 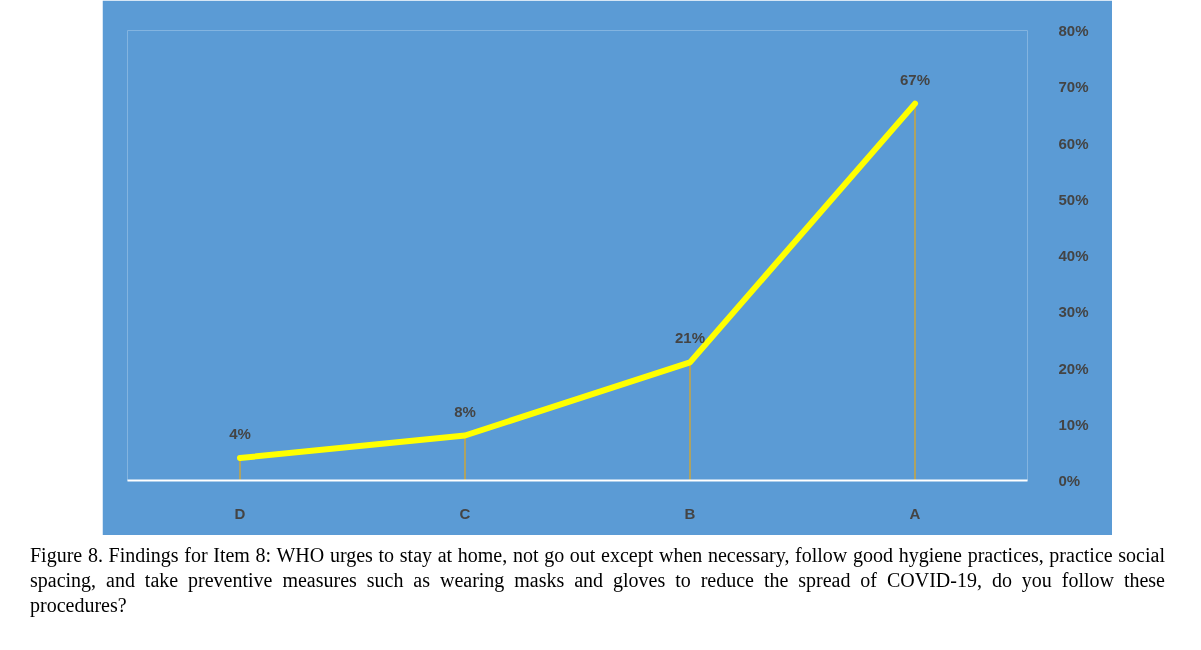 I want to click on caption: Figure 8. Findings for Item 8: WHO urges to stay at home, not go out except when necessary, follow good hygiene practices, practice social spacing, and take preventive measures such as wearing masks and gloves to reduce the spread of COVID-19, do you follow these procedures?, so click(x=597, y=580).